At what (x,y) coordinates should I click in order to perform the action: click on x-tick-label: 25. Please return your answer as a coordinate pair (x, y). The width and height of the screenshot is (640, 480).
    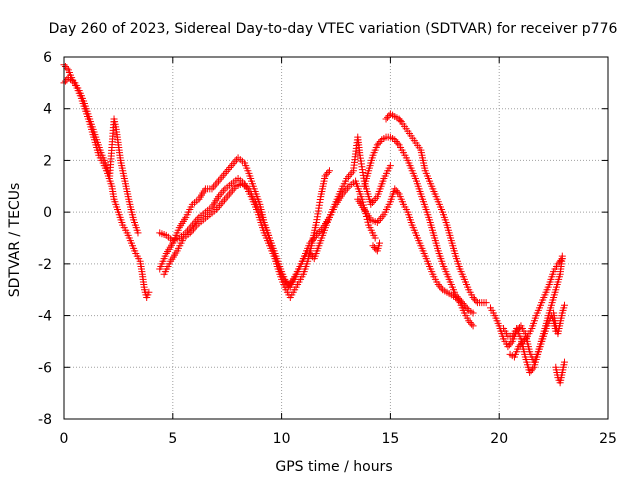
    Looking at the image, I should click on (608, 439).